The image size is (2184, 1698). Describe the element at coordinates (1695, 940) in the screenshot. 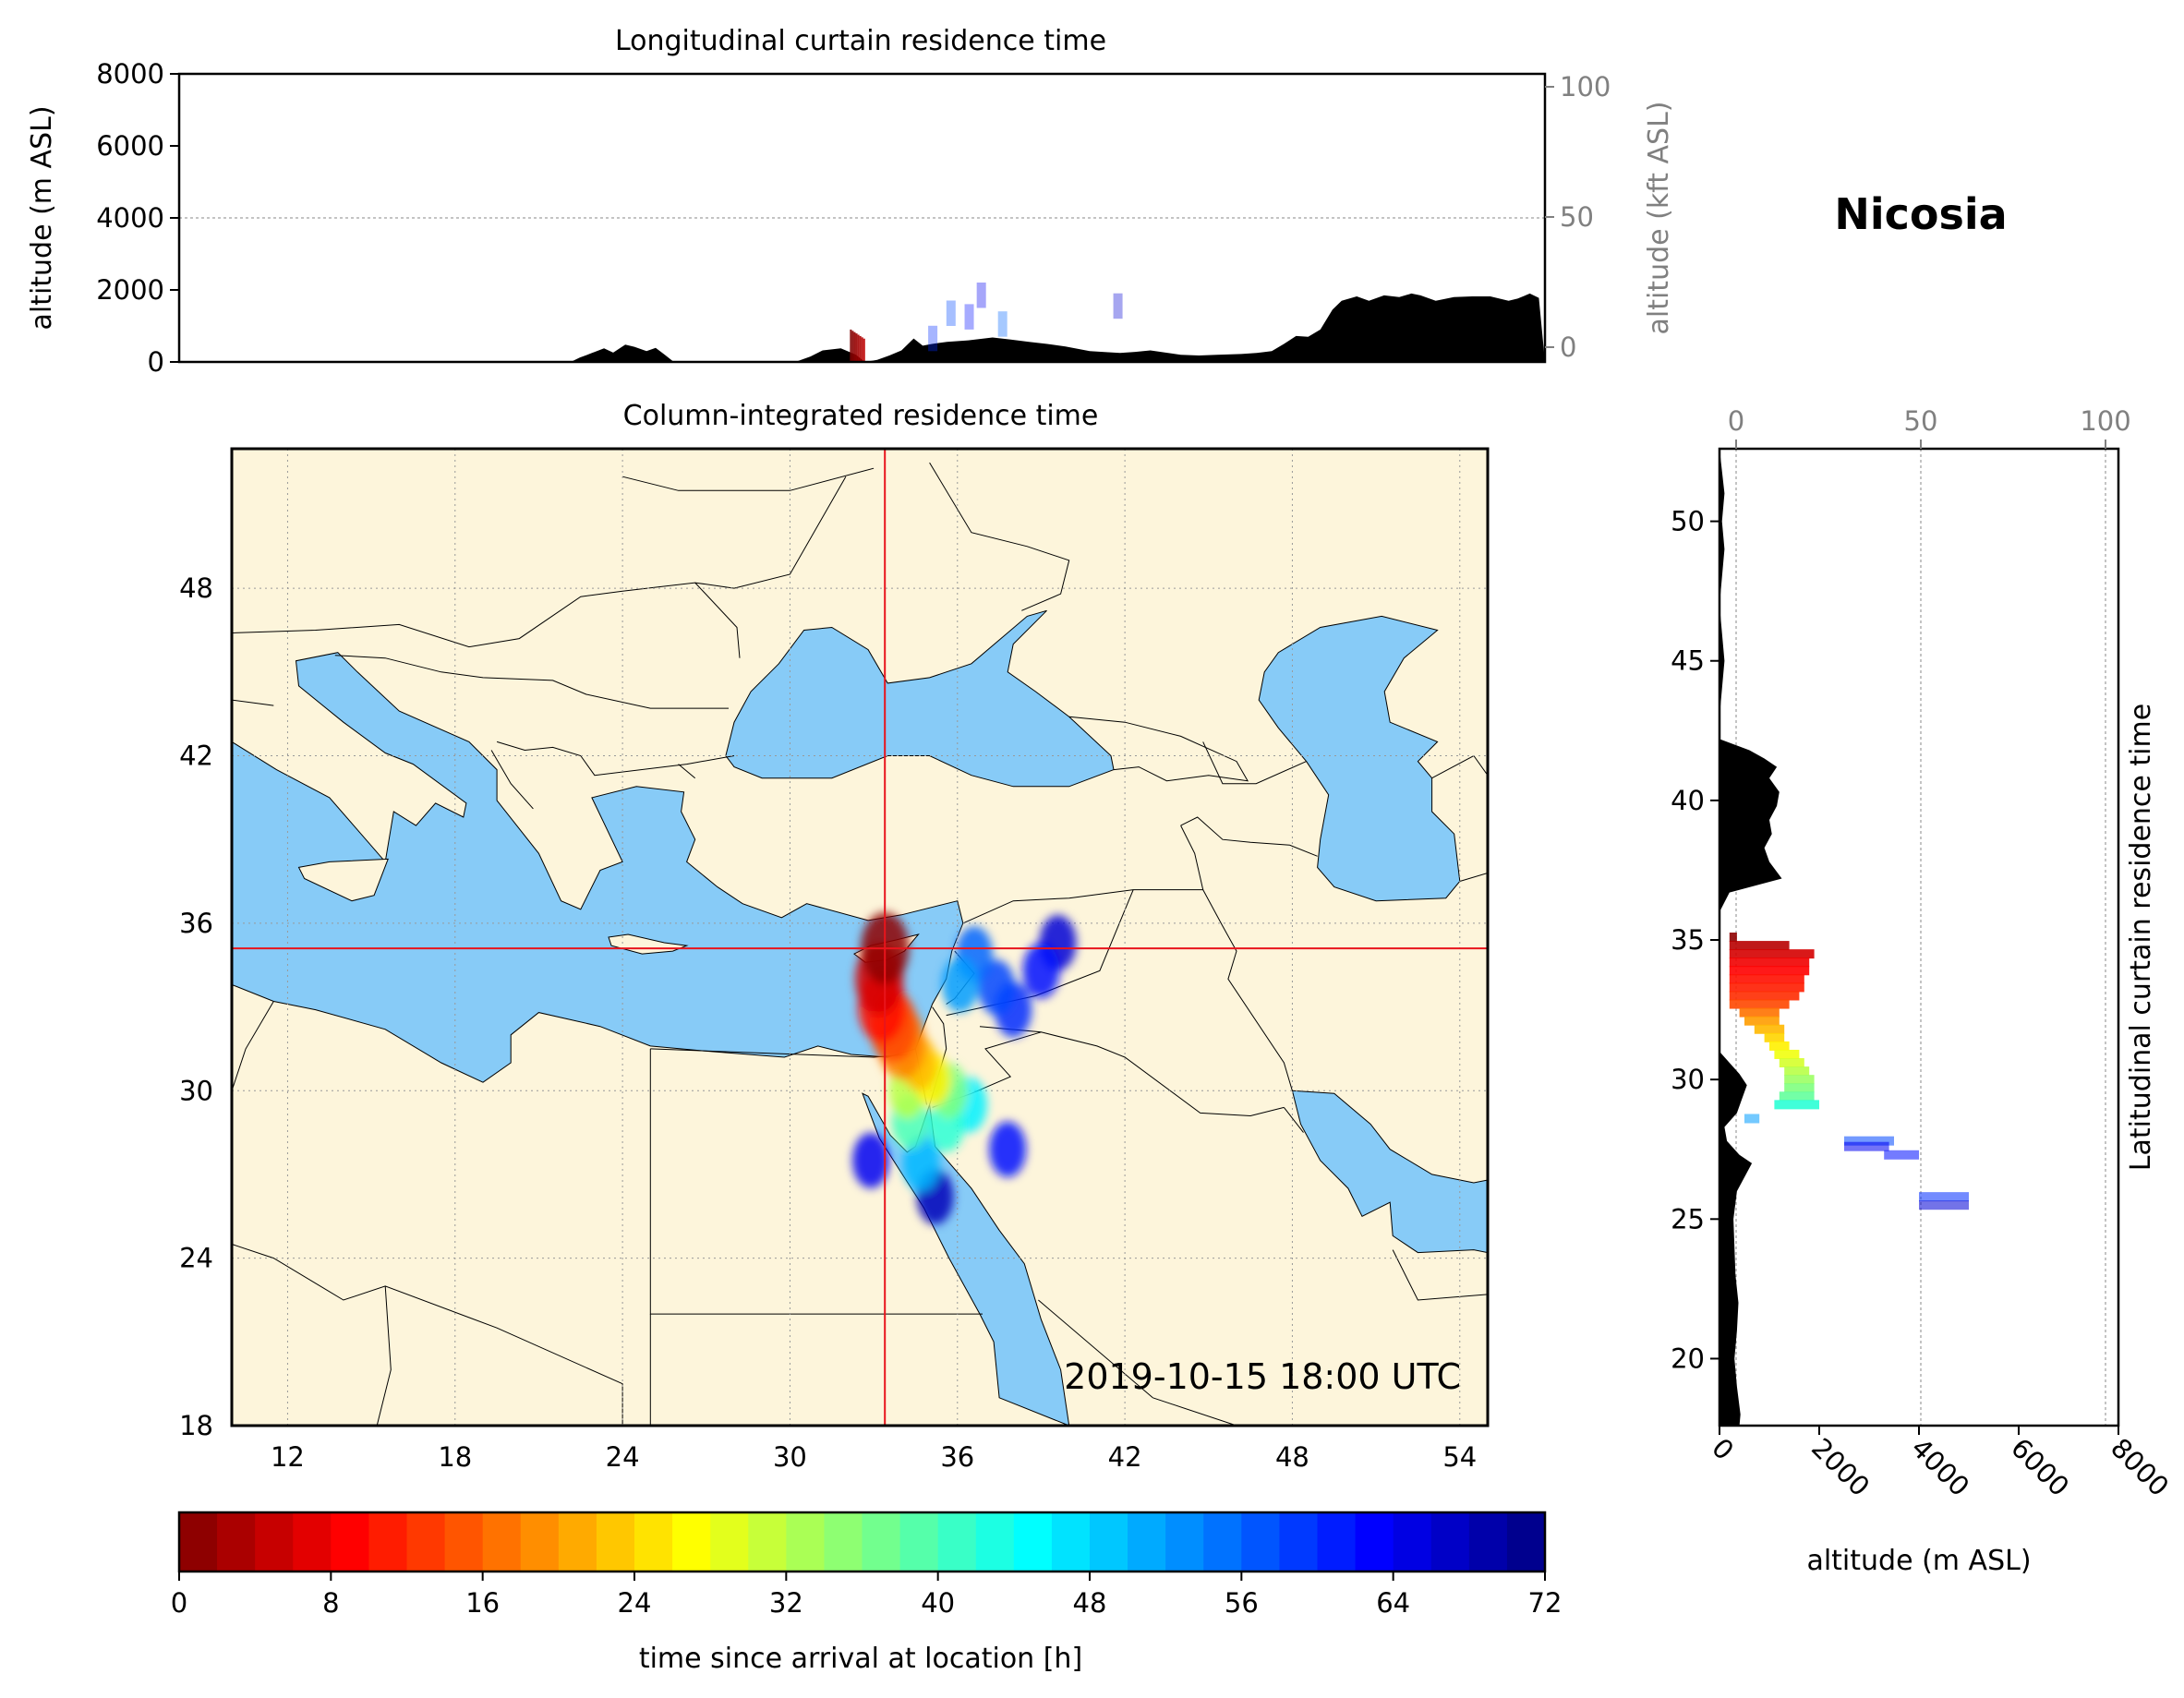

I see `latitudinal-y-ticks: 20 25 30 35 40 45 50` at that location.